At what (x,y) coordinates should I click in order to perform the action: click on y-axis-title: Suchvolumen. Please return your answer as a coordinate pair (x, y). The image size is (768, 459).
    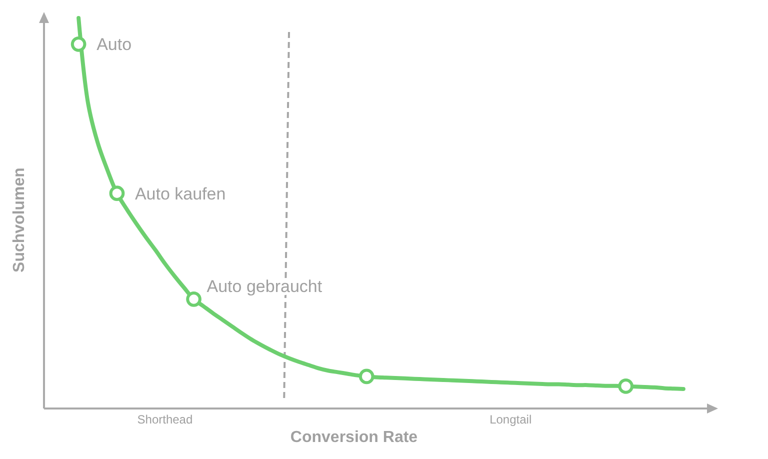
    Looking at the image, I should click on (19, 220).